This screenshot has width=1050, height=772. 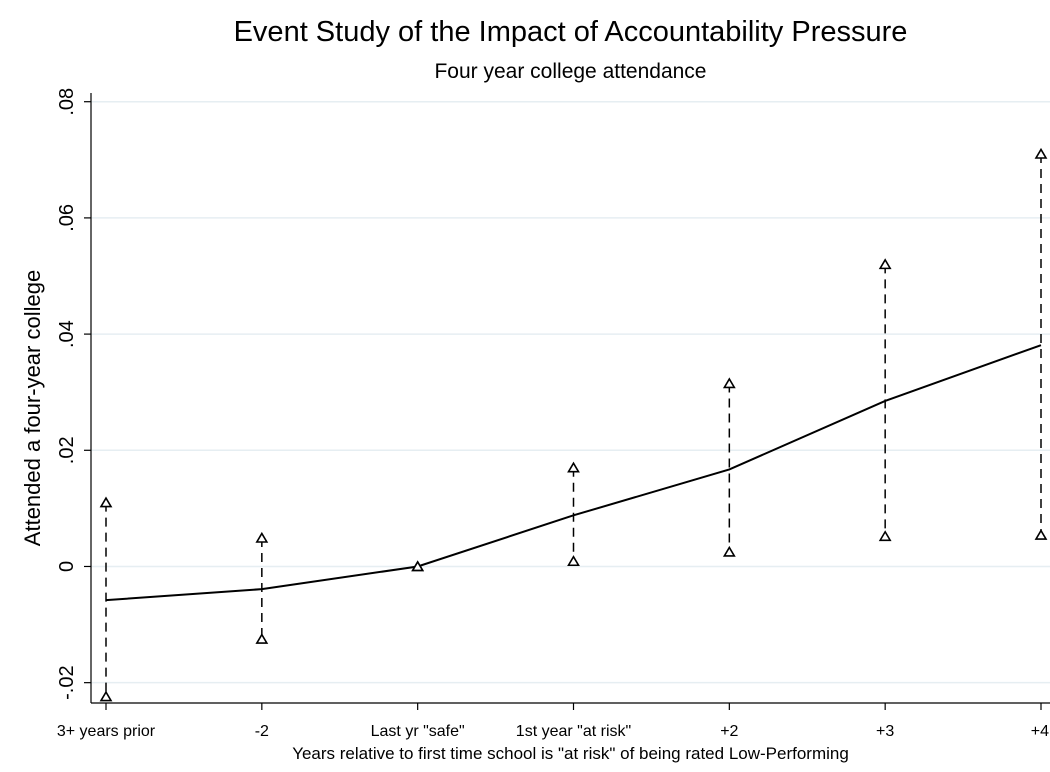 What do you see at coordinates (67, 682) in the screenshot?
I see `y-tick-label: -.02` at bounding box center [67, 682].